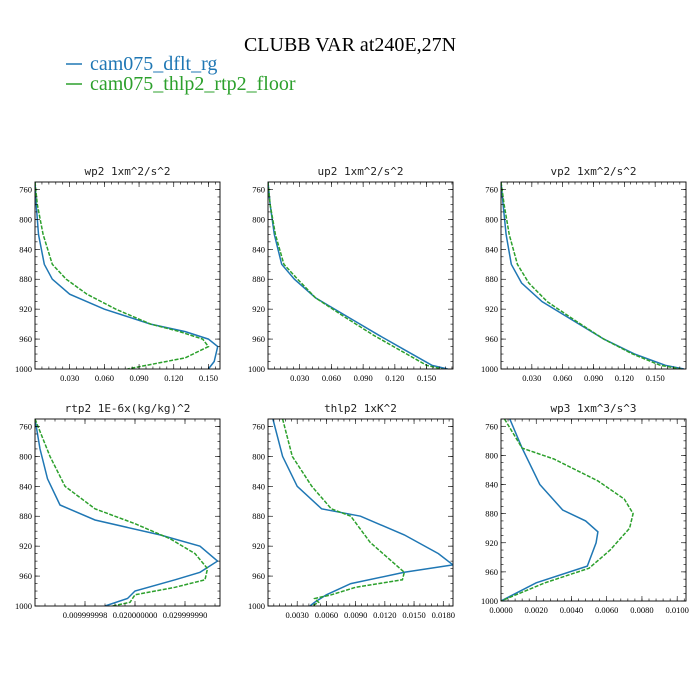 The image size is (700, 700). I want to click on rtp2-ytick-label: 800, so click(25, 456).